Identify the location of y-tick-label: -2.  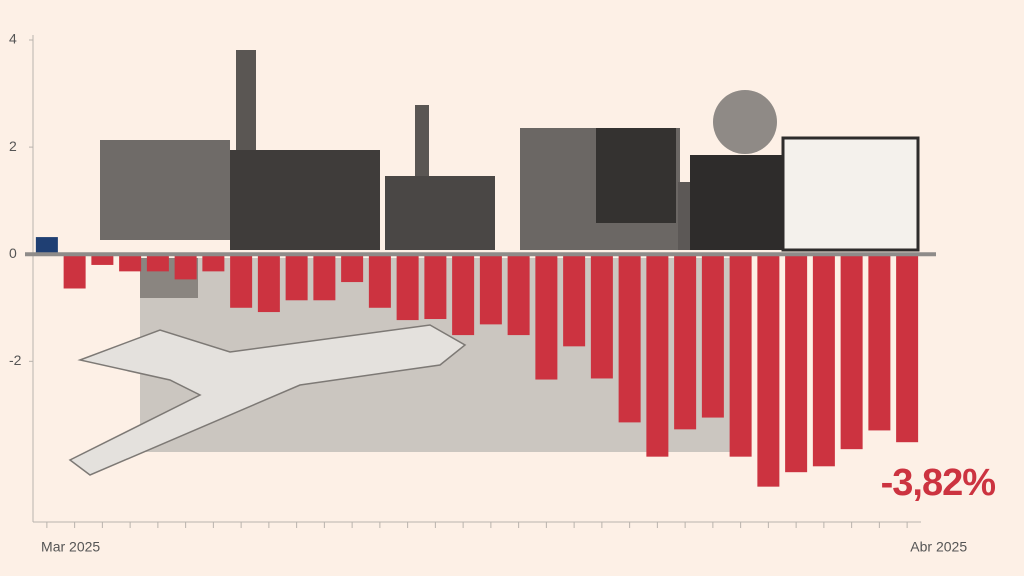
(15, 360).